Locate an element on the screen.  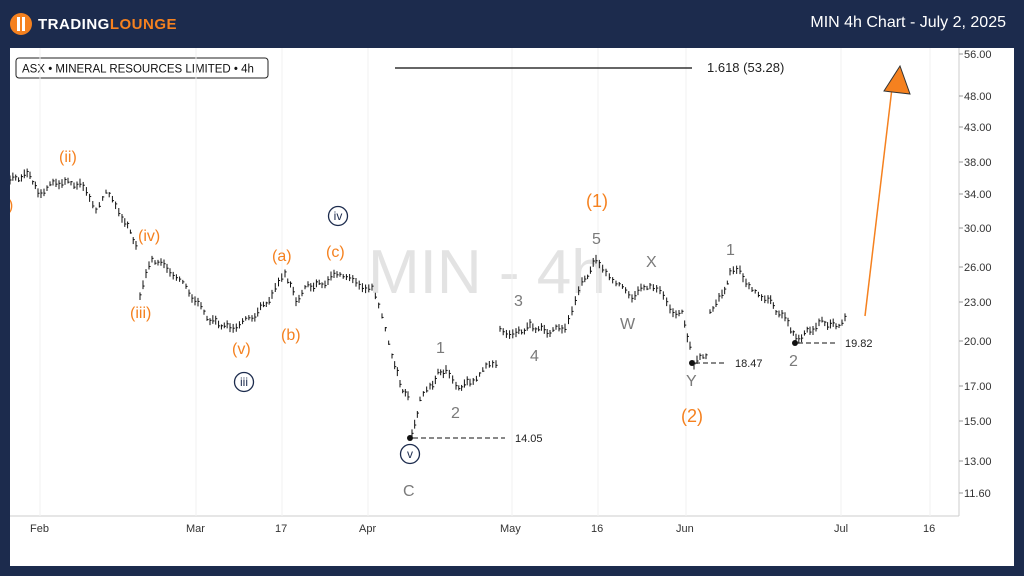
chart-title: MIN 4h Chart - July 2, 2025 is located at coordinates (908, 22).